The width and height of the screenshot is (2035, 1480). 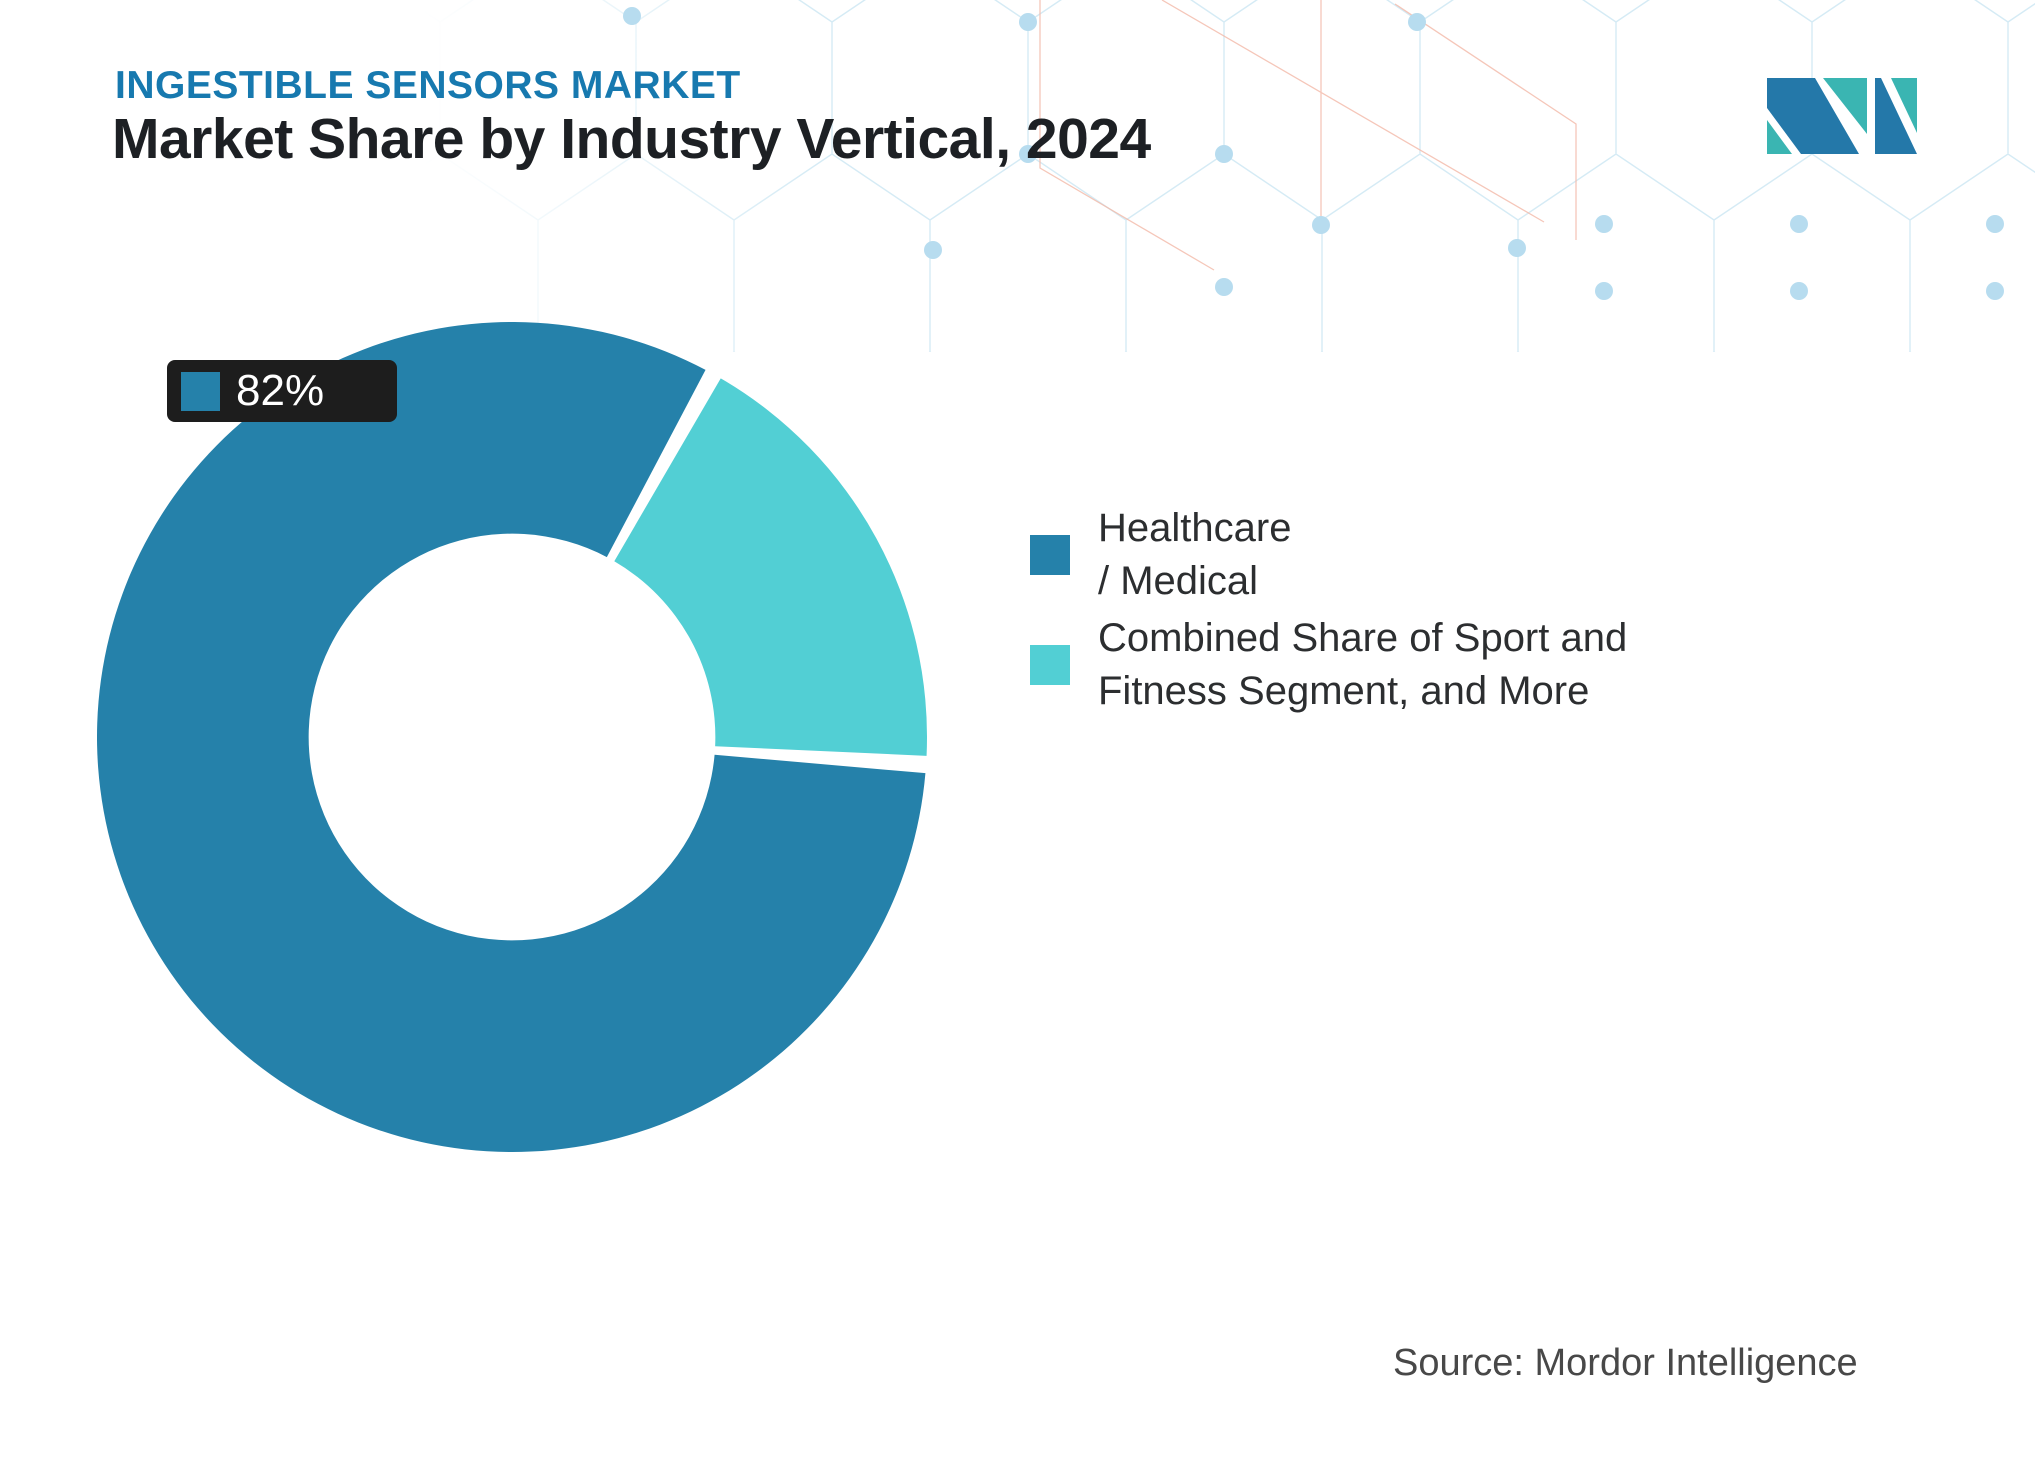 I want to click on chart-title: Market Share by Industry Vertical, 2024, so click(x=631, y=139).